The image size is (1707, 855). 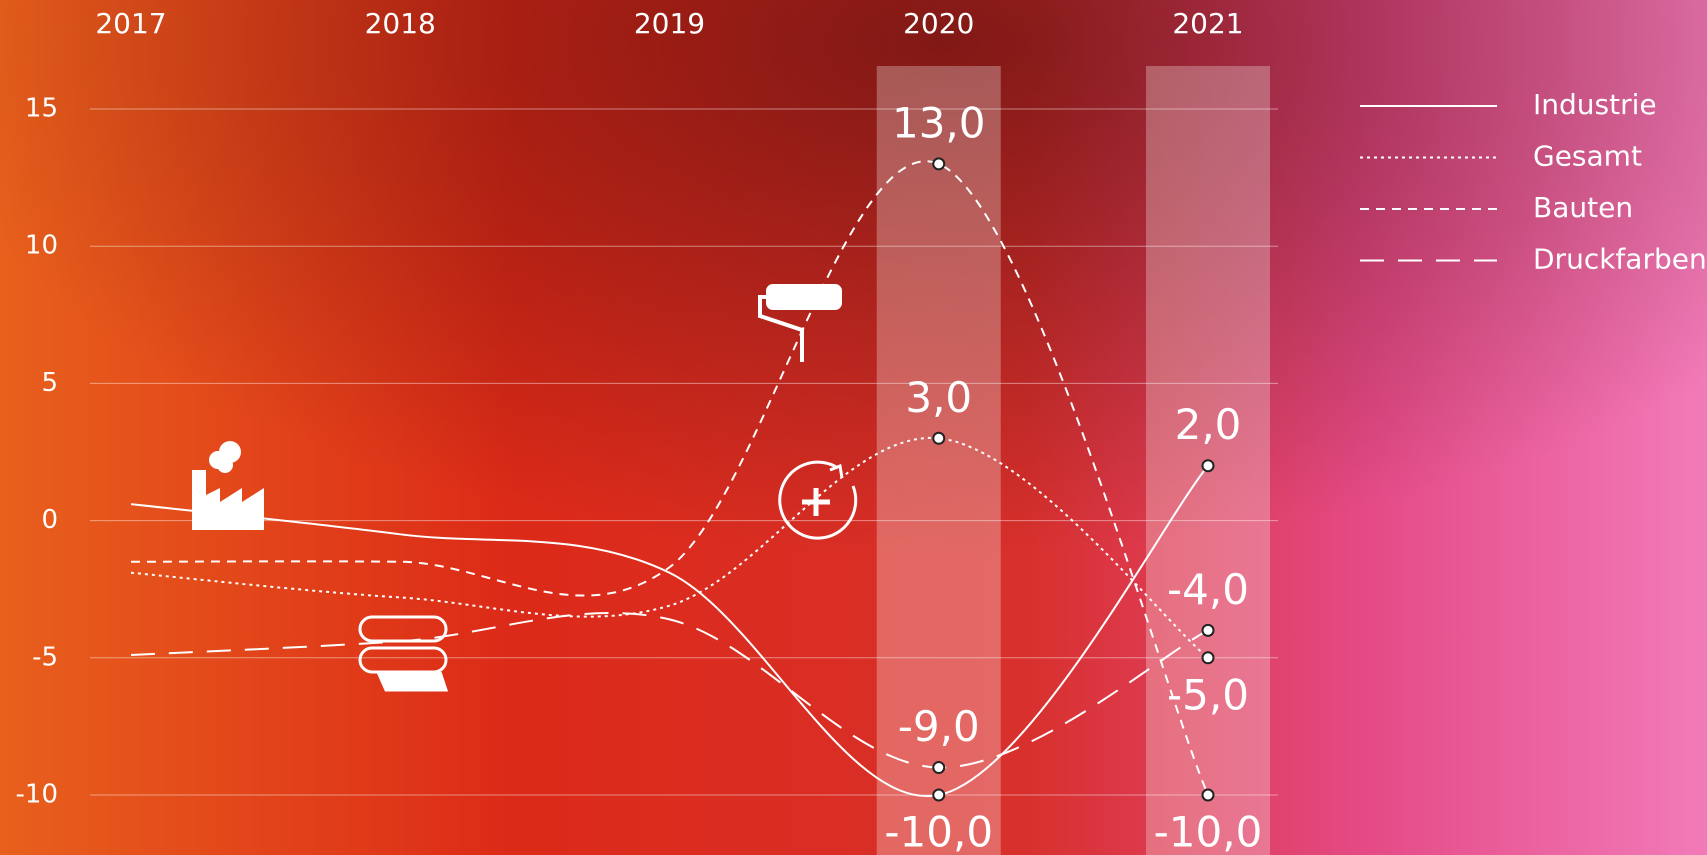 What do you see at coordinates (800, 323) in the screenshot?
I see `paint-roller-icon` at bounding box center [800, 323].